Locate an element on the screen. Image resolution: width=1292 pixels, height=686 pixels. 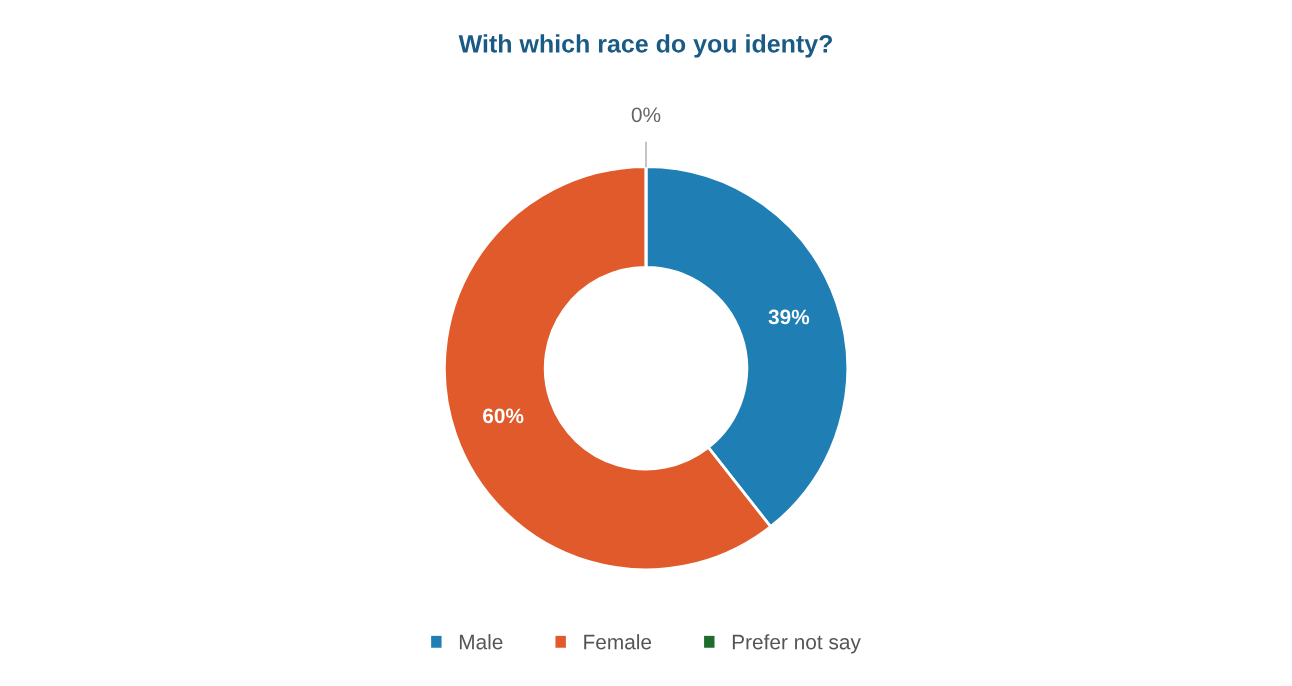
data-label: 39% is located at coordinates (789, 317).